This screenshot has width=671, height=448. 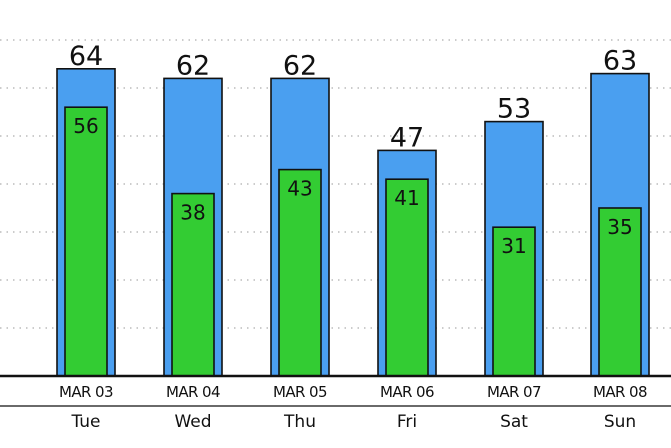 What do you see at coordinates (620, 392) in the screenshot?
I see `x-tick-date-6: MAR 08` at bounding box center [620, 392].